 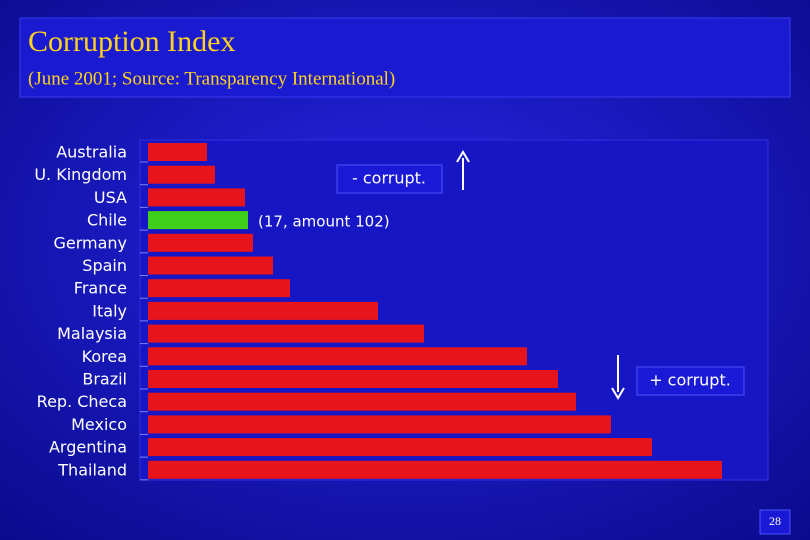 What do you see at coordinates (92, 333) in the screenshot?
I see `y-tick-label: Malaysia` at bounding box center [92, 333].